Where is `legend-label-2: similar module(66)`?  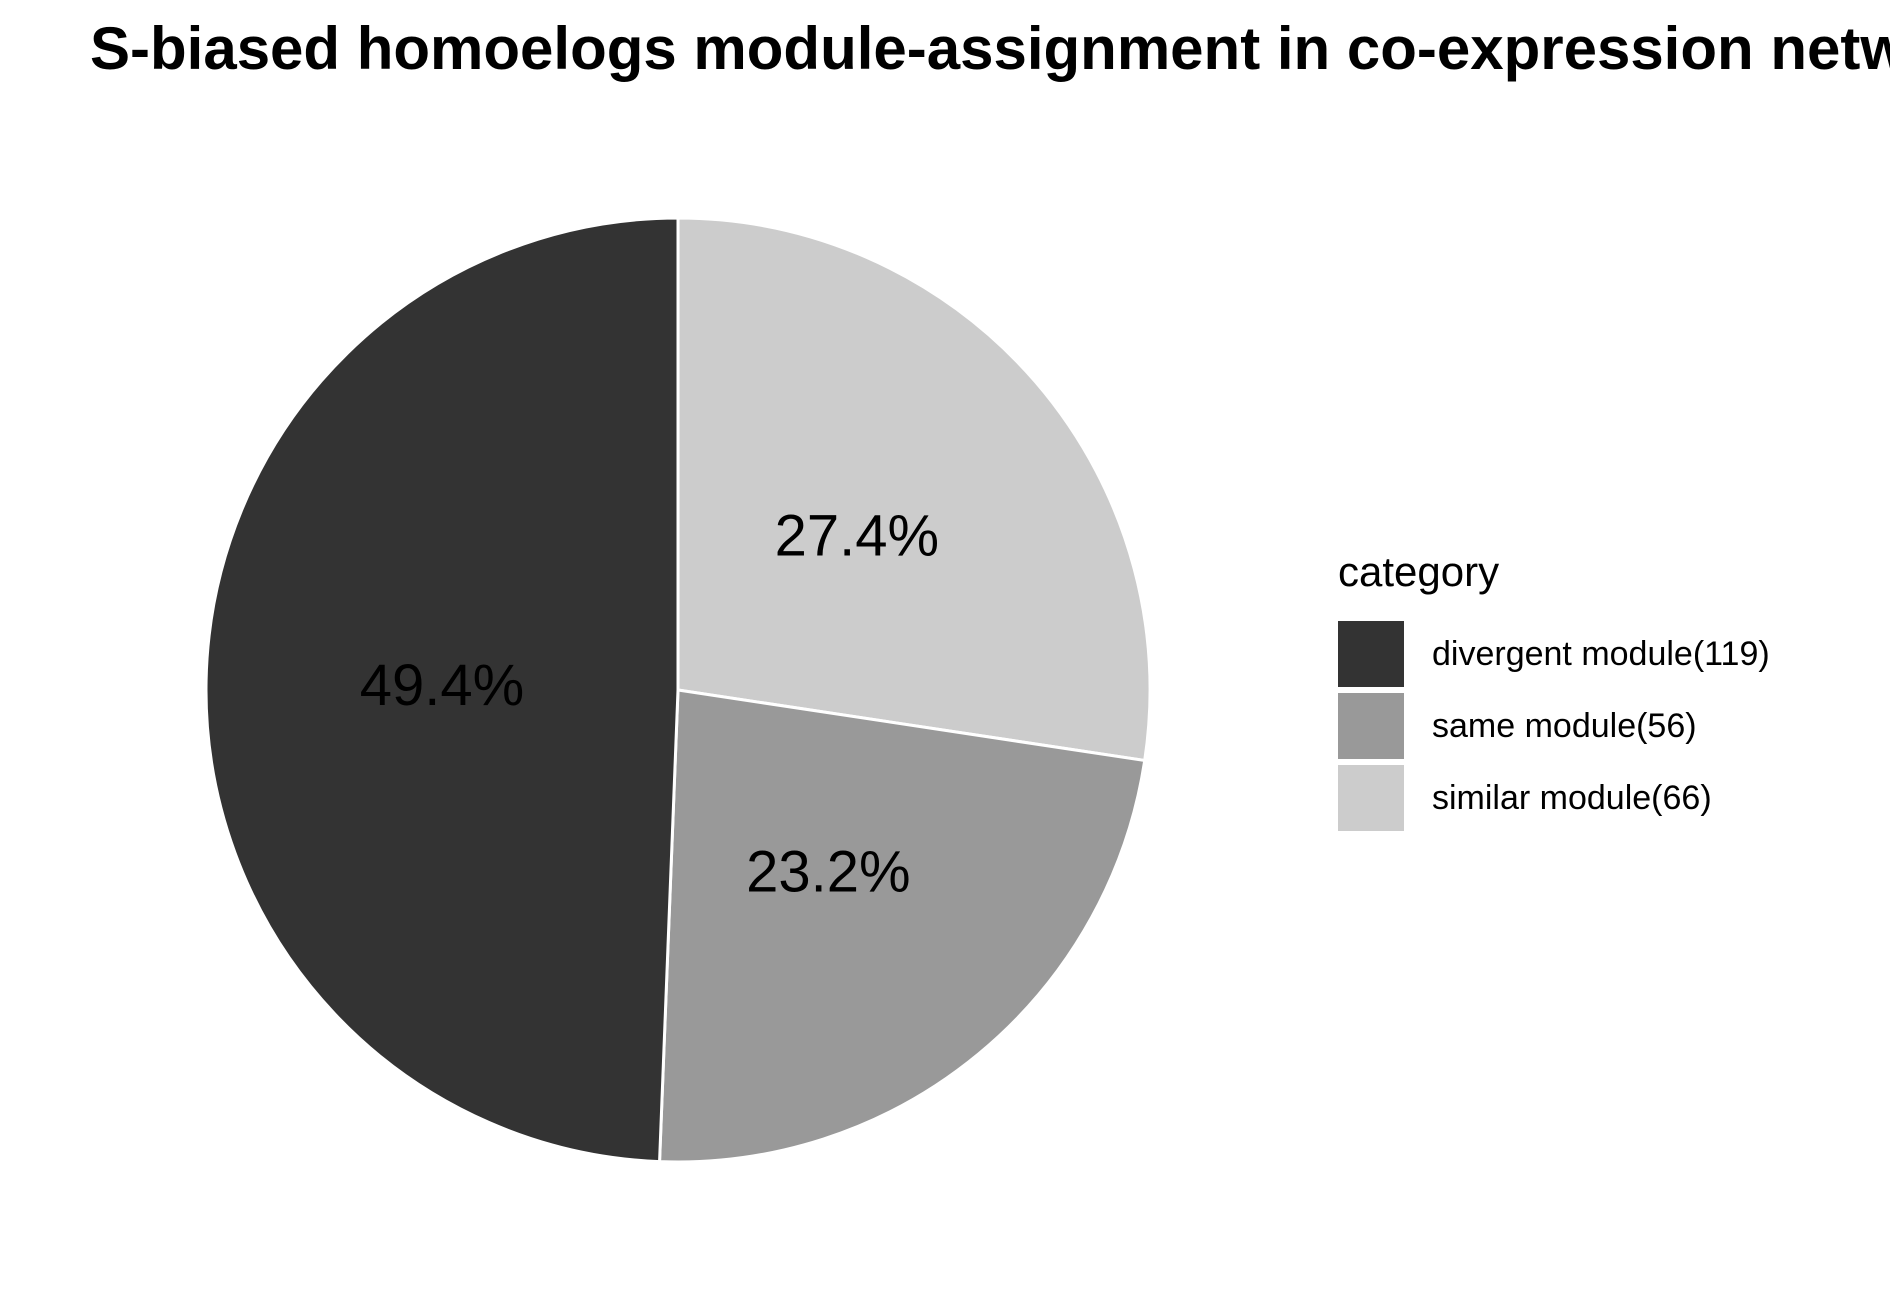 legend-label-2: similar module(66) is located at coordinates (1572, 797).